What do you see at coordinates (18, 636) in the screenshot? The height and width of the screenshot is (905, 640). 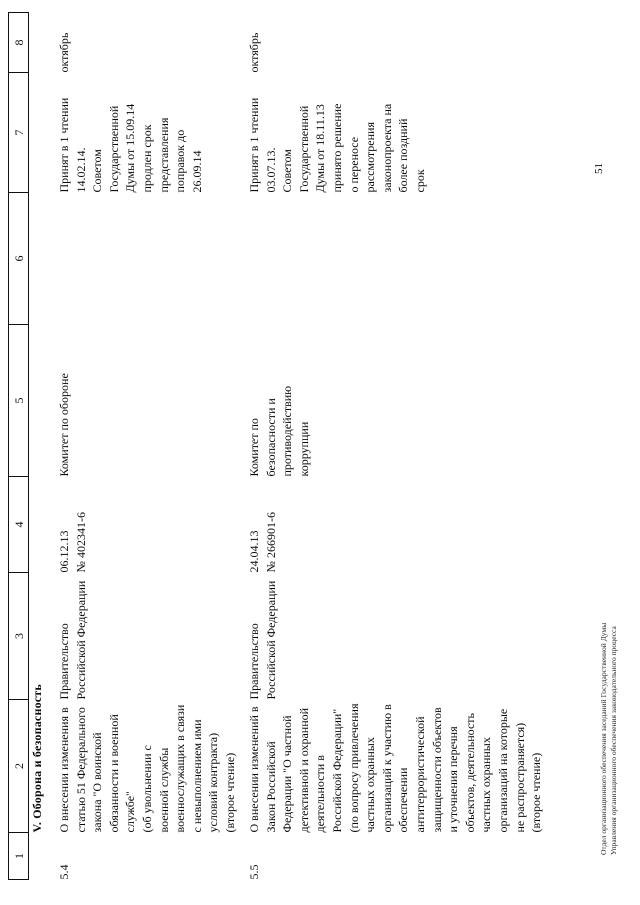 I see `col-header-3: 3` at bounding box center [18, 636].